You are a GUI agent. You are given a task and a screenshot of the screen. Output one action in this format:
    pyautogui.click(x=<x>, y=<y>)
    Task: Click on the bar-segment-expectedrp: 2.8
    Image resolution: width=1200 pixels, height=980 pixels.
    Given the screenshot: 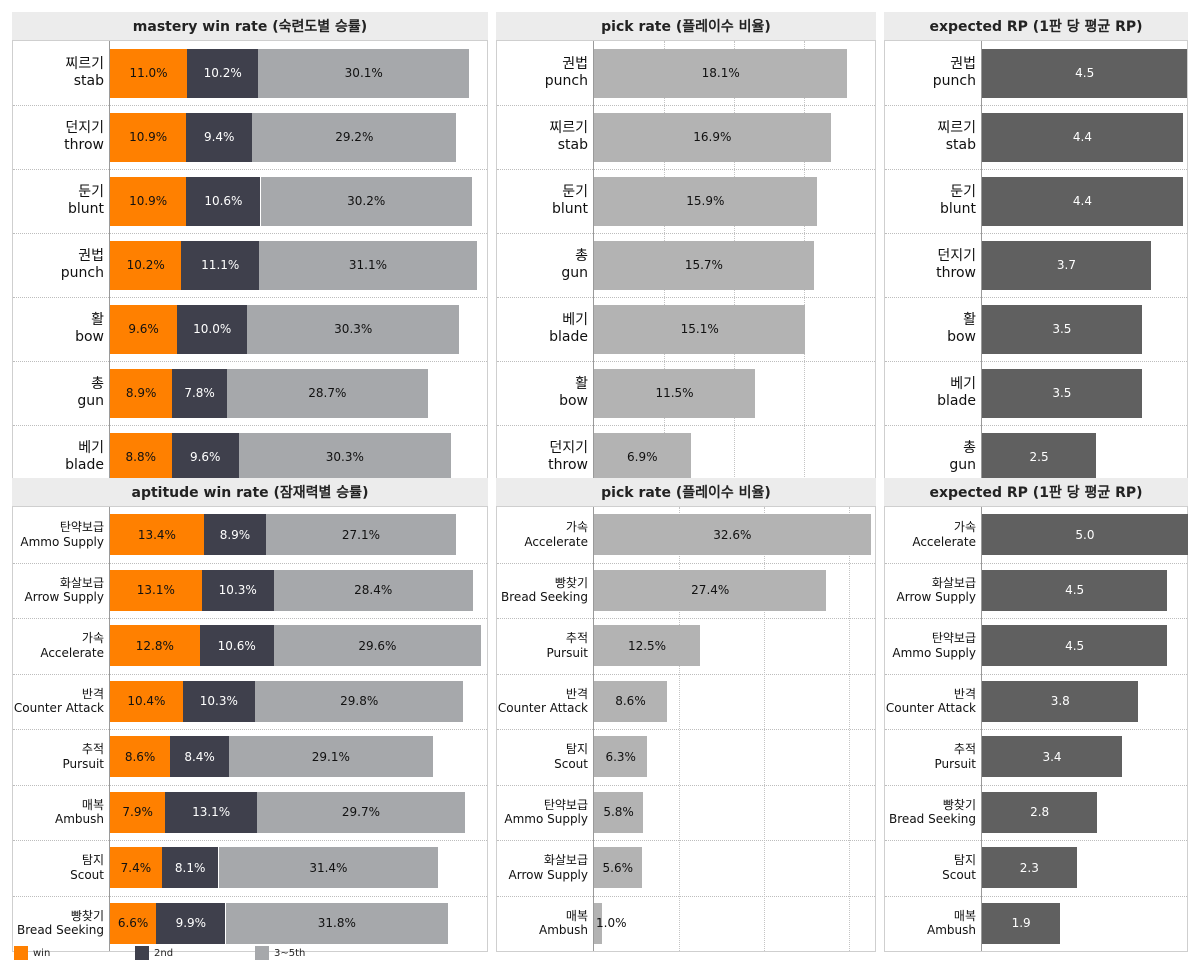 What is the action you would take?
    pyautogui.click(x=1040, y=812)
    